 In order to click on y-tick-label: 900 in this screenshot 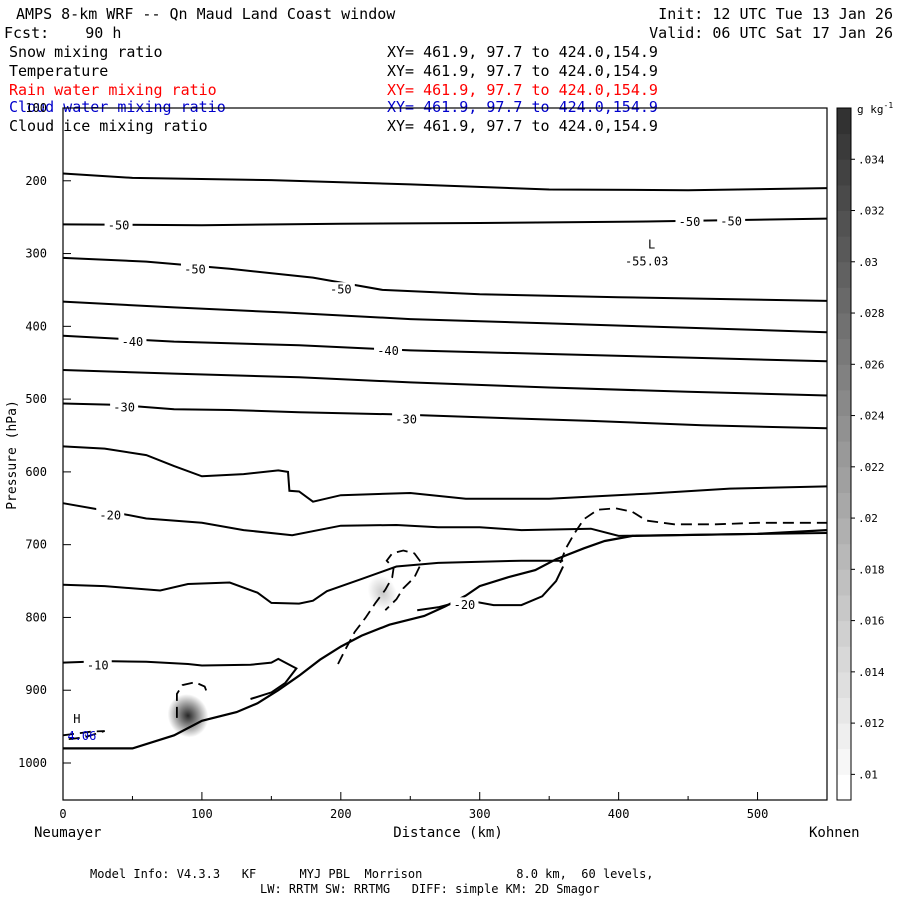, I will do `click(36, 690)`.